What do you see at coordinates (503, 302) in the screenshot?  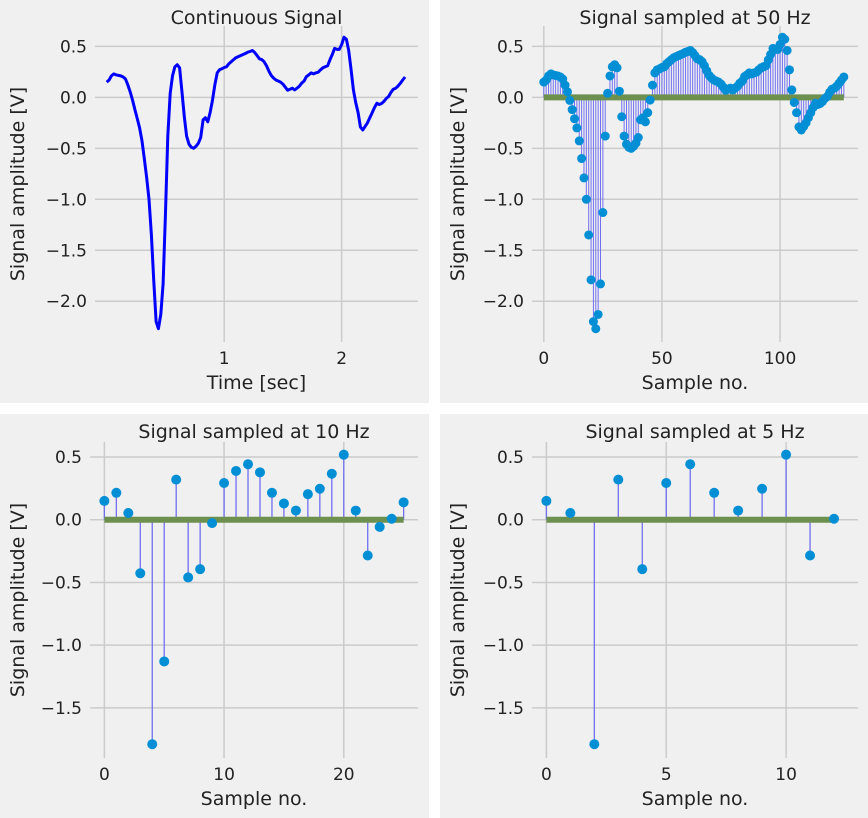 I see `y-tick-label: −2.0` at bounding box center [503, 302].